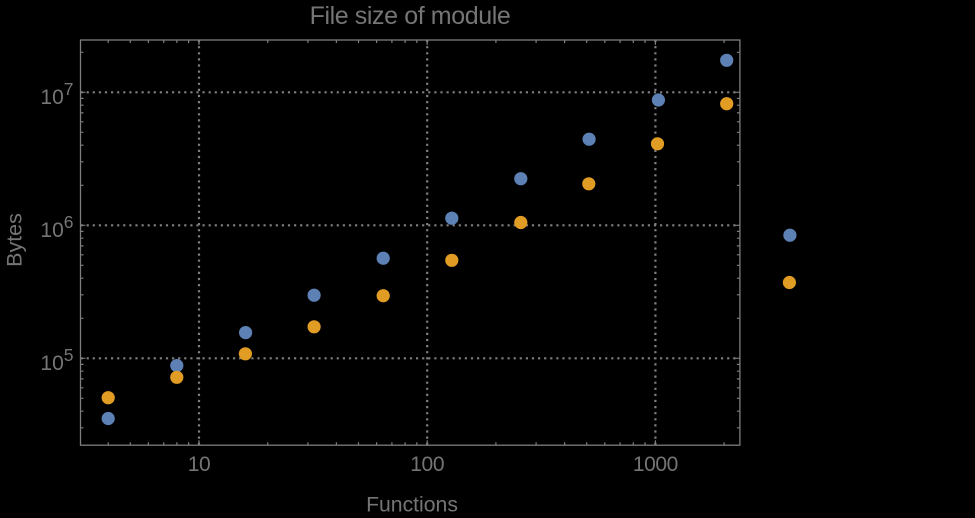 This screenshot has height=518, width=975. Describe the element at coordinates (199, 464) in the screenshot. I see `svg-text: 10` at that location.